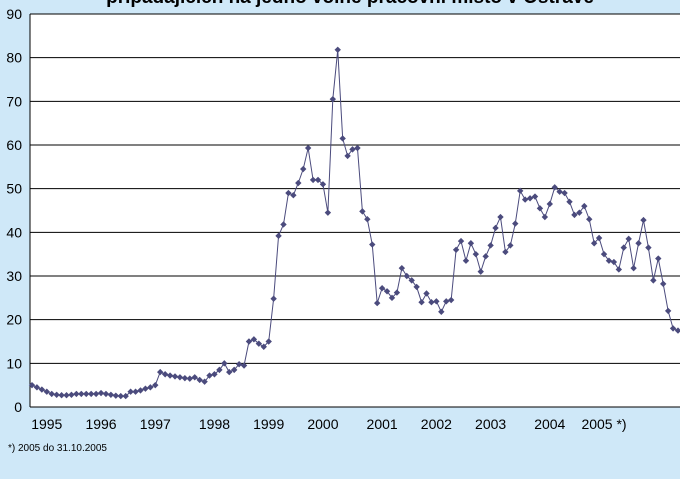  What do you see at coordinates (14, 320) in the screenshot?
I see `y-tick-label: 20` at bounding box center [14, 320].